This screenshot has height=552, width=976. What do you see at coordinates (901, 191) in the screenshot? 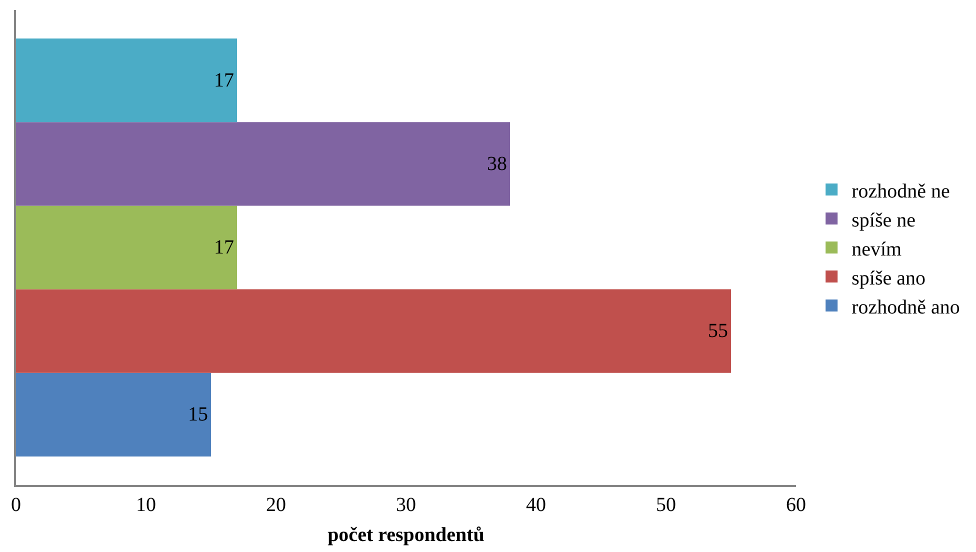
I see `legend-label: rozhodně ne` at bounding box center [901, 191].